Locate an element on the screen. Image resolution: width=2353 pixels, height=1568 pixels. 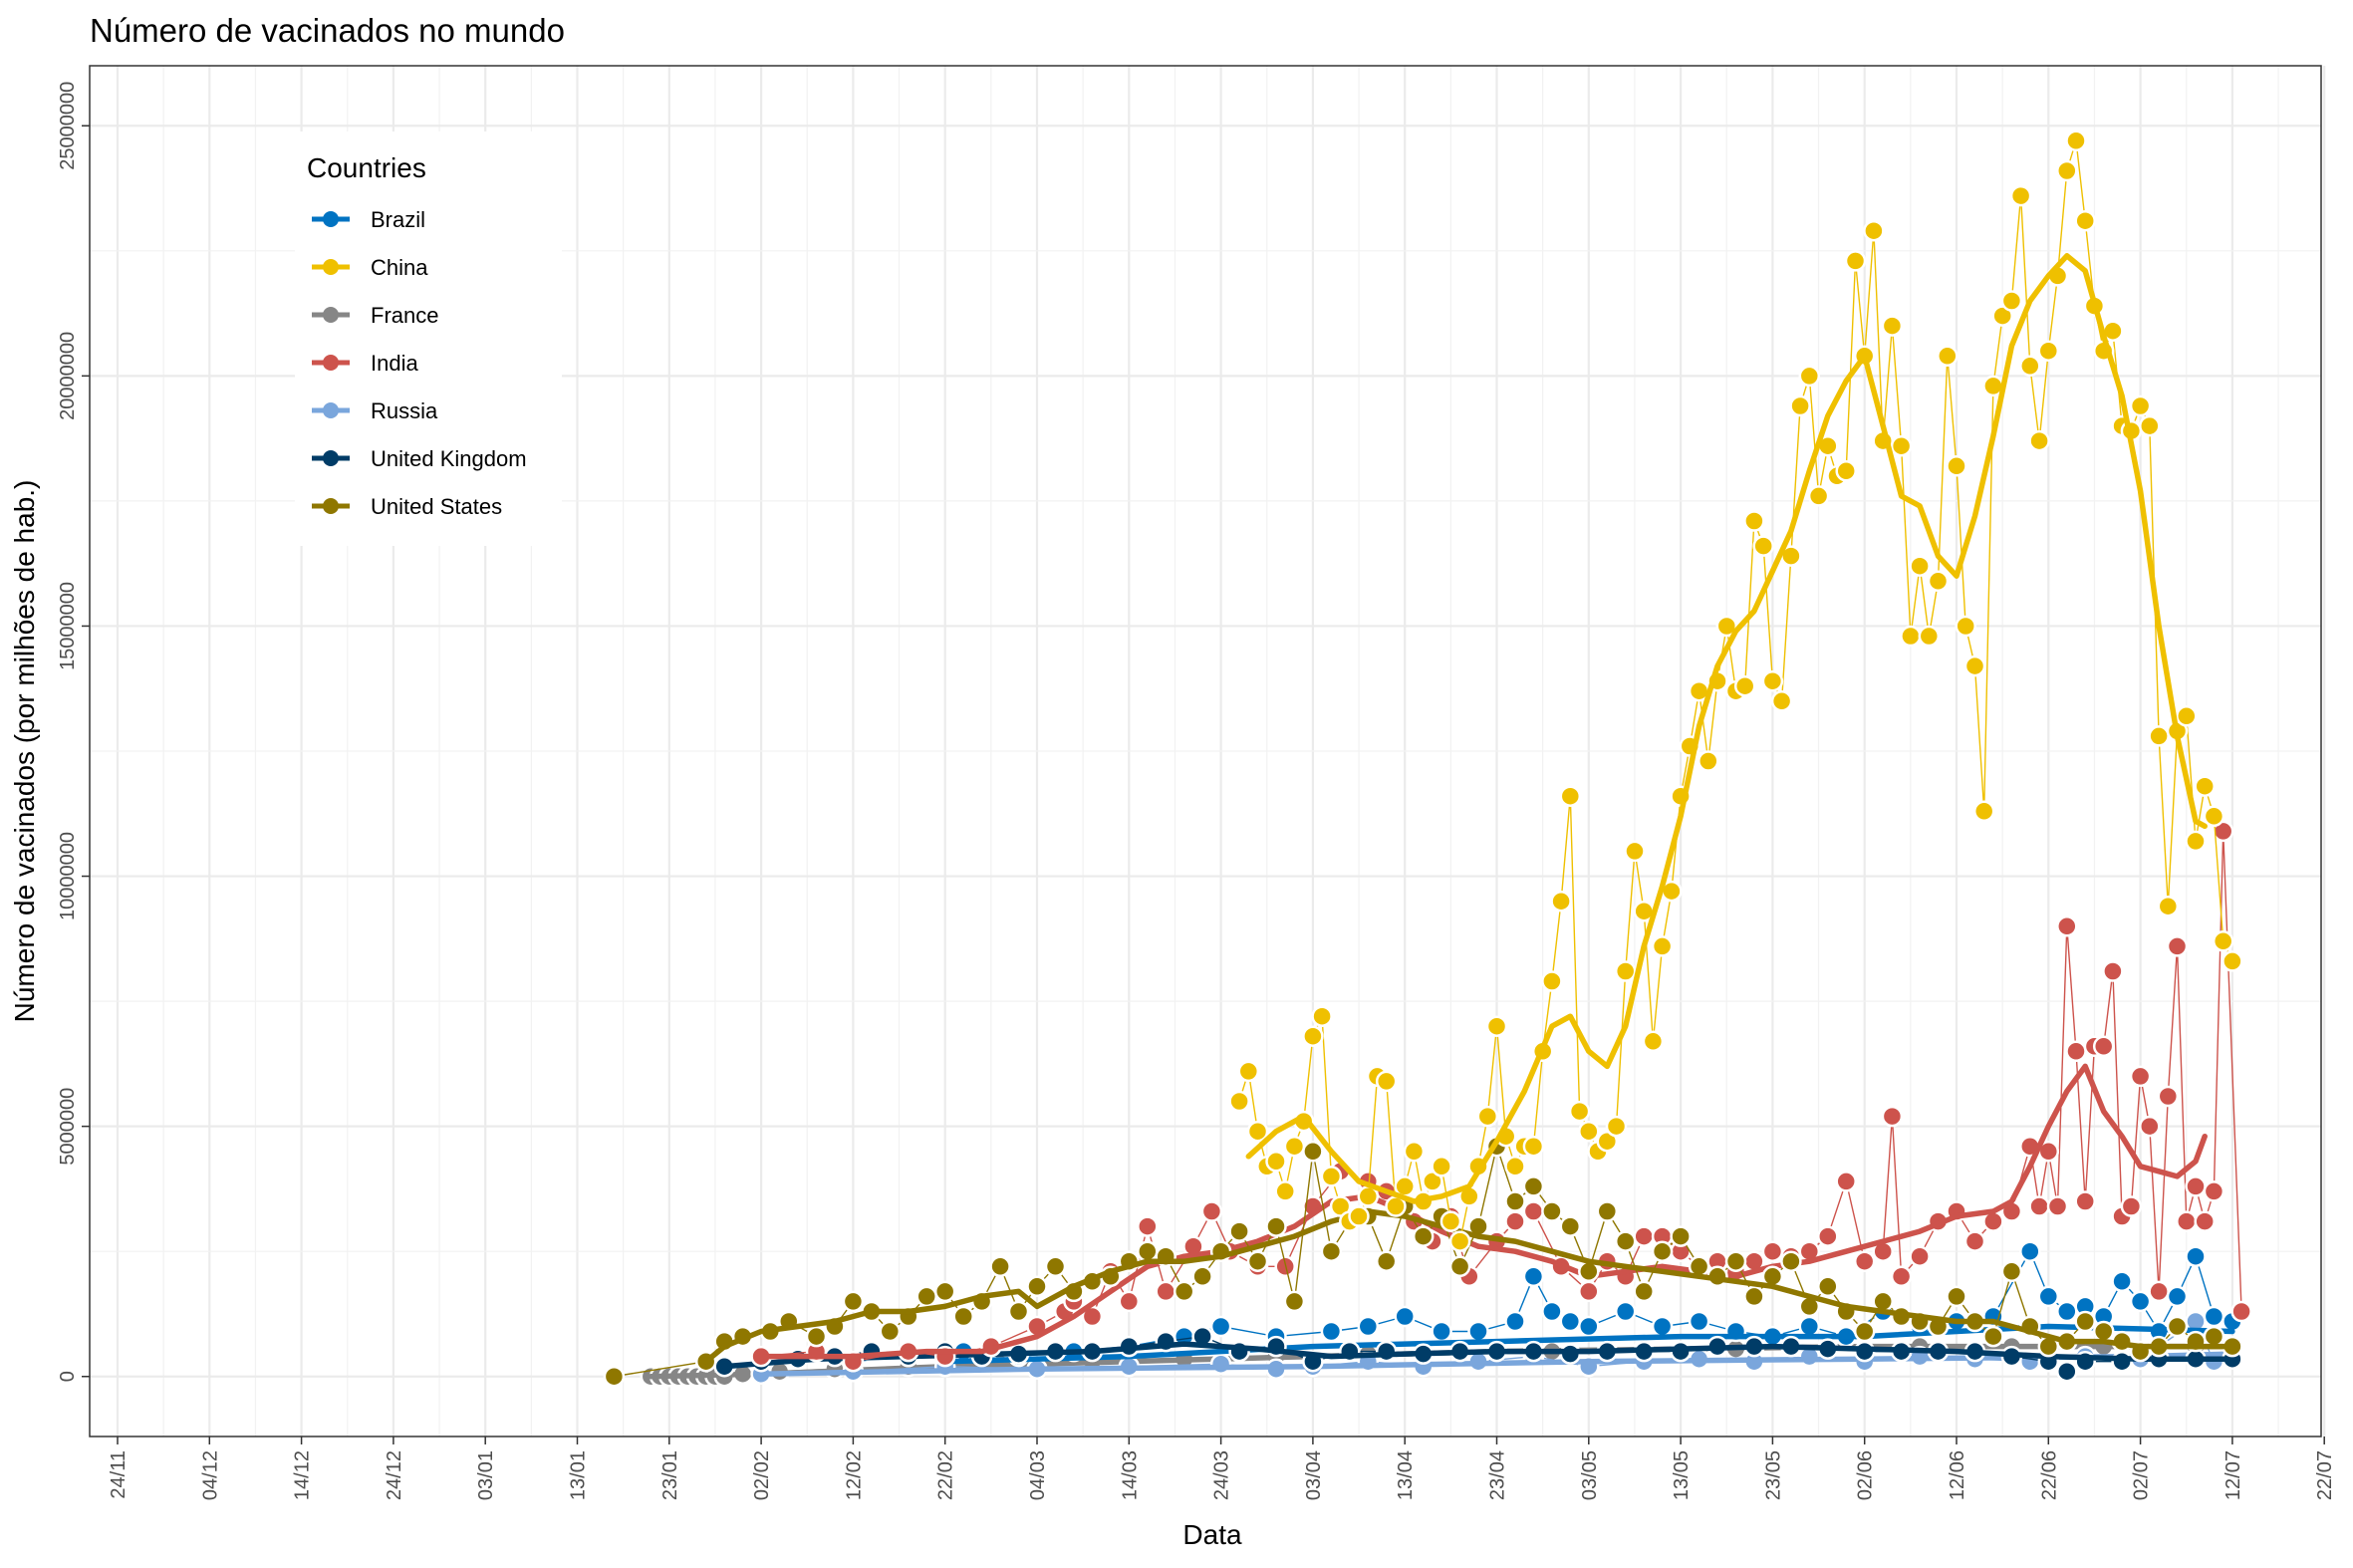
x-tick-label: 23/04 is located at coordinates (1498, 1475).